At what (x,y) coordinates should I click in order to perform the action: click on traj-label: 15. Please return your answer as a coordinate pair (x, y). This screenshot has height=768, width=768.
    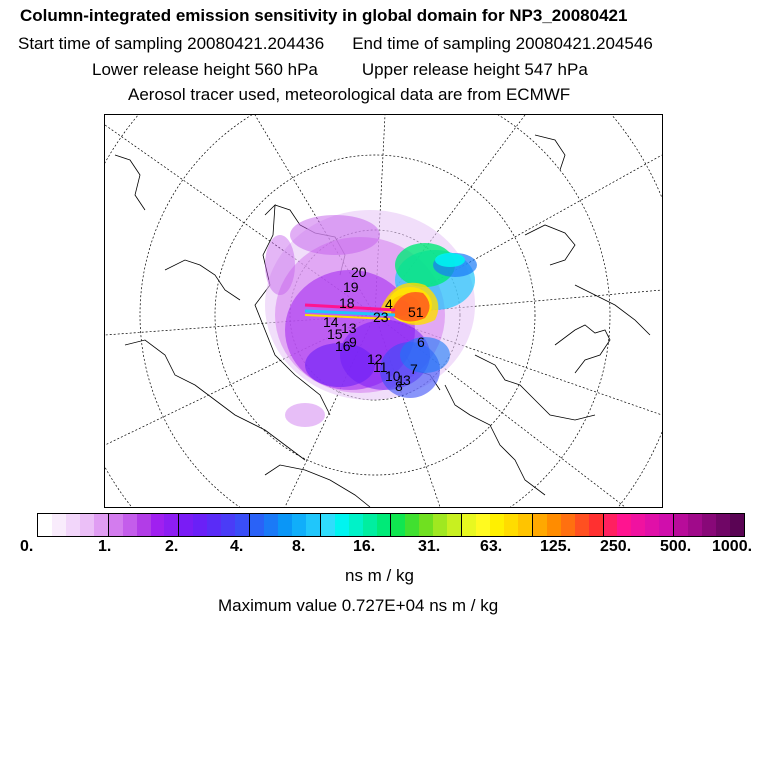
    Looking at the image, I should click on (335, 334).